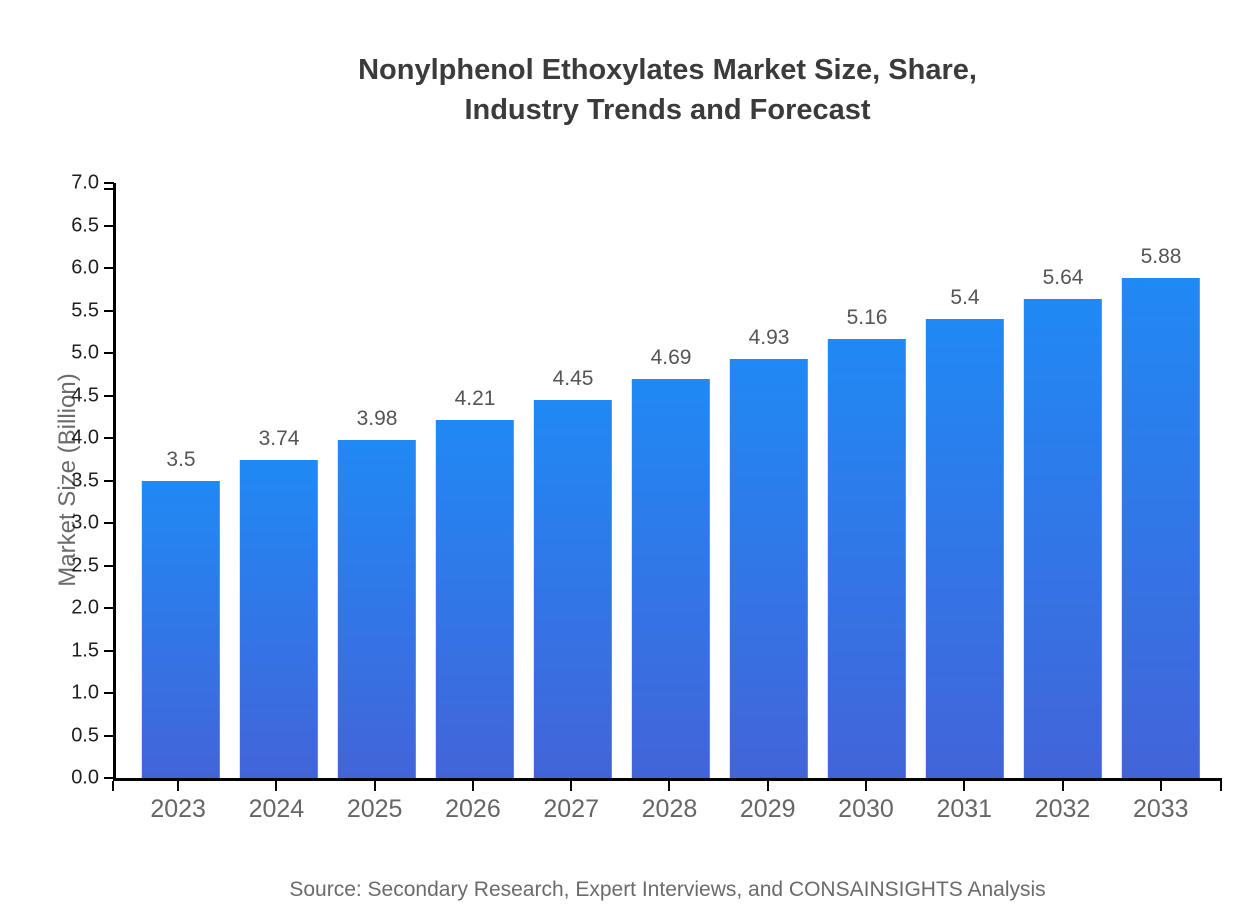 The height and width of the screenshot is (920, 1260). I want to click on x-tick-label: 2031, so click(964, 809).